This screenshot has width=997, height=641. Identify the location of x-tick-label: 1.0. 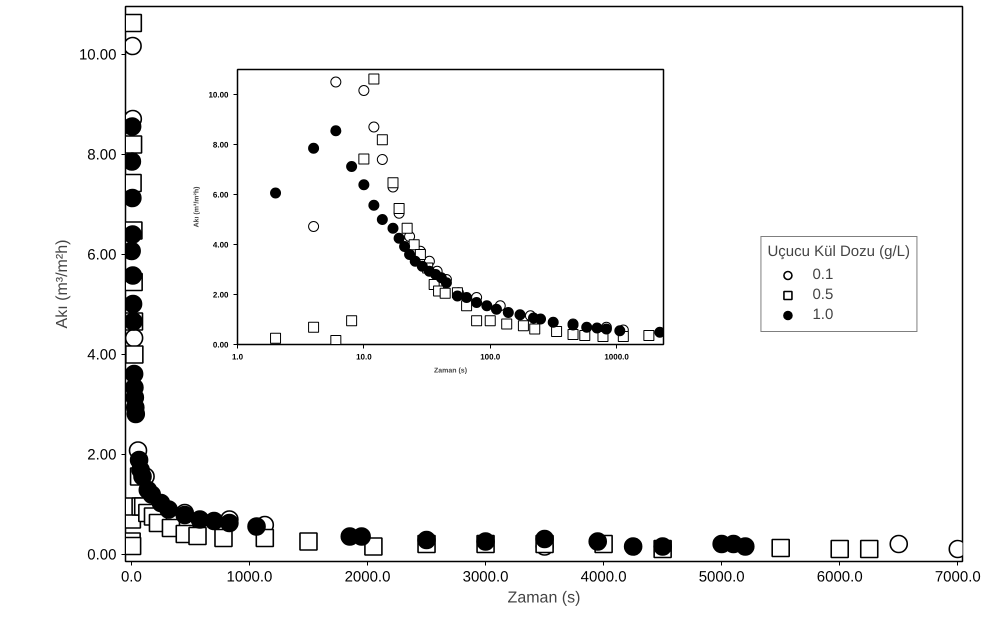
(238, 357).